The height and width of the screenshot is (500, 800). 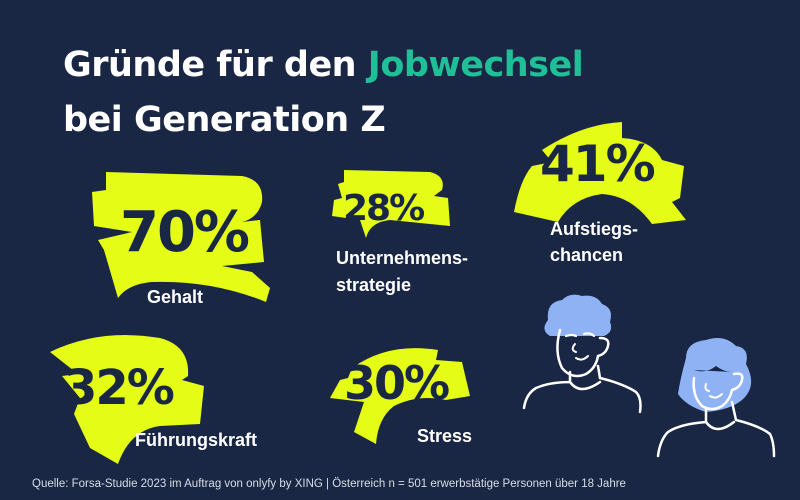 What do you see at coordinates (119, 388) in the screenshot?
I see `stat-value: 32%` at bounding box center [119, 388].